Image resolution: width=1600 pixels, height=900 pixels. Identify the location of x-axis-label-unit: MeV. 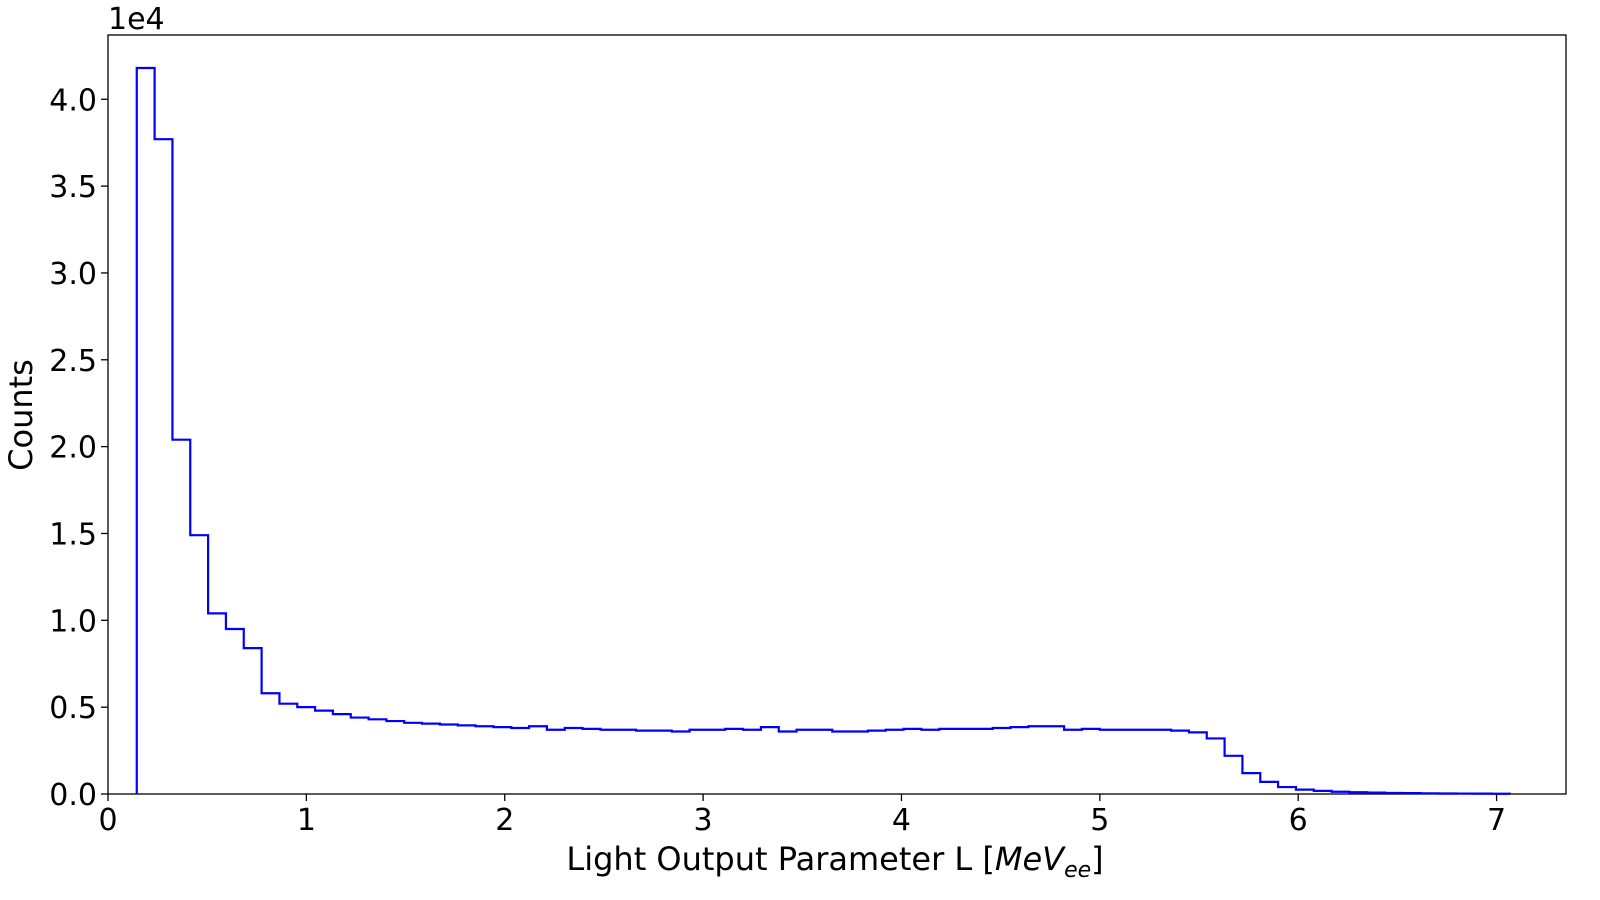
(1030, 859).